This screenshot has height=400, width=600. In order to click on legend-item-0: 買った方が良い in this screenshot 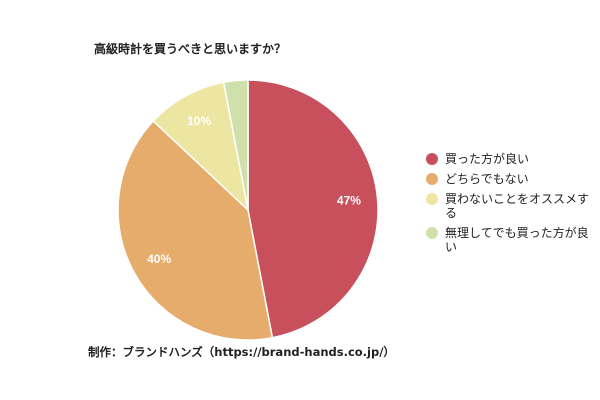, I will do `click(513, 159)`.